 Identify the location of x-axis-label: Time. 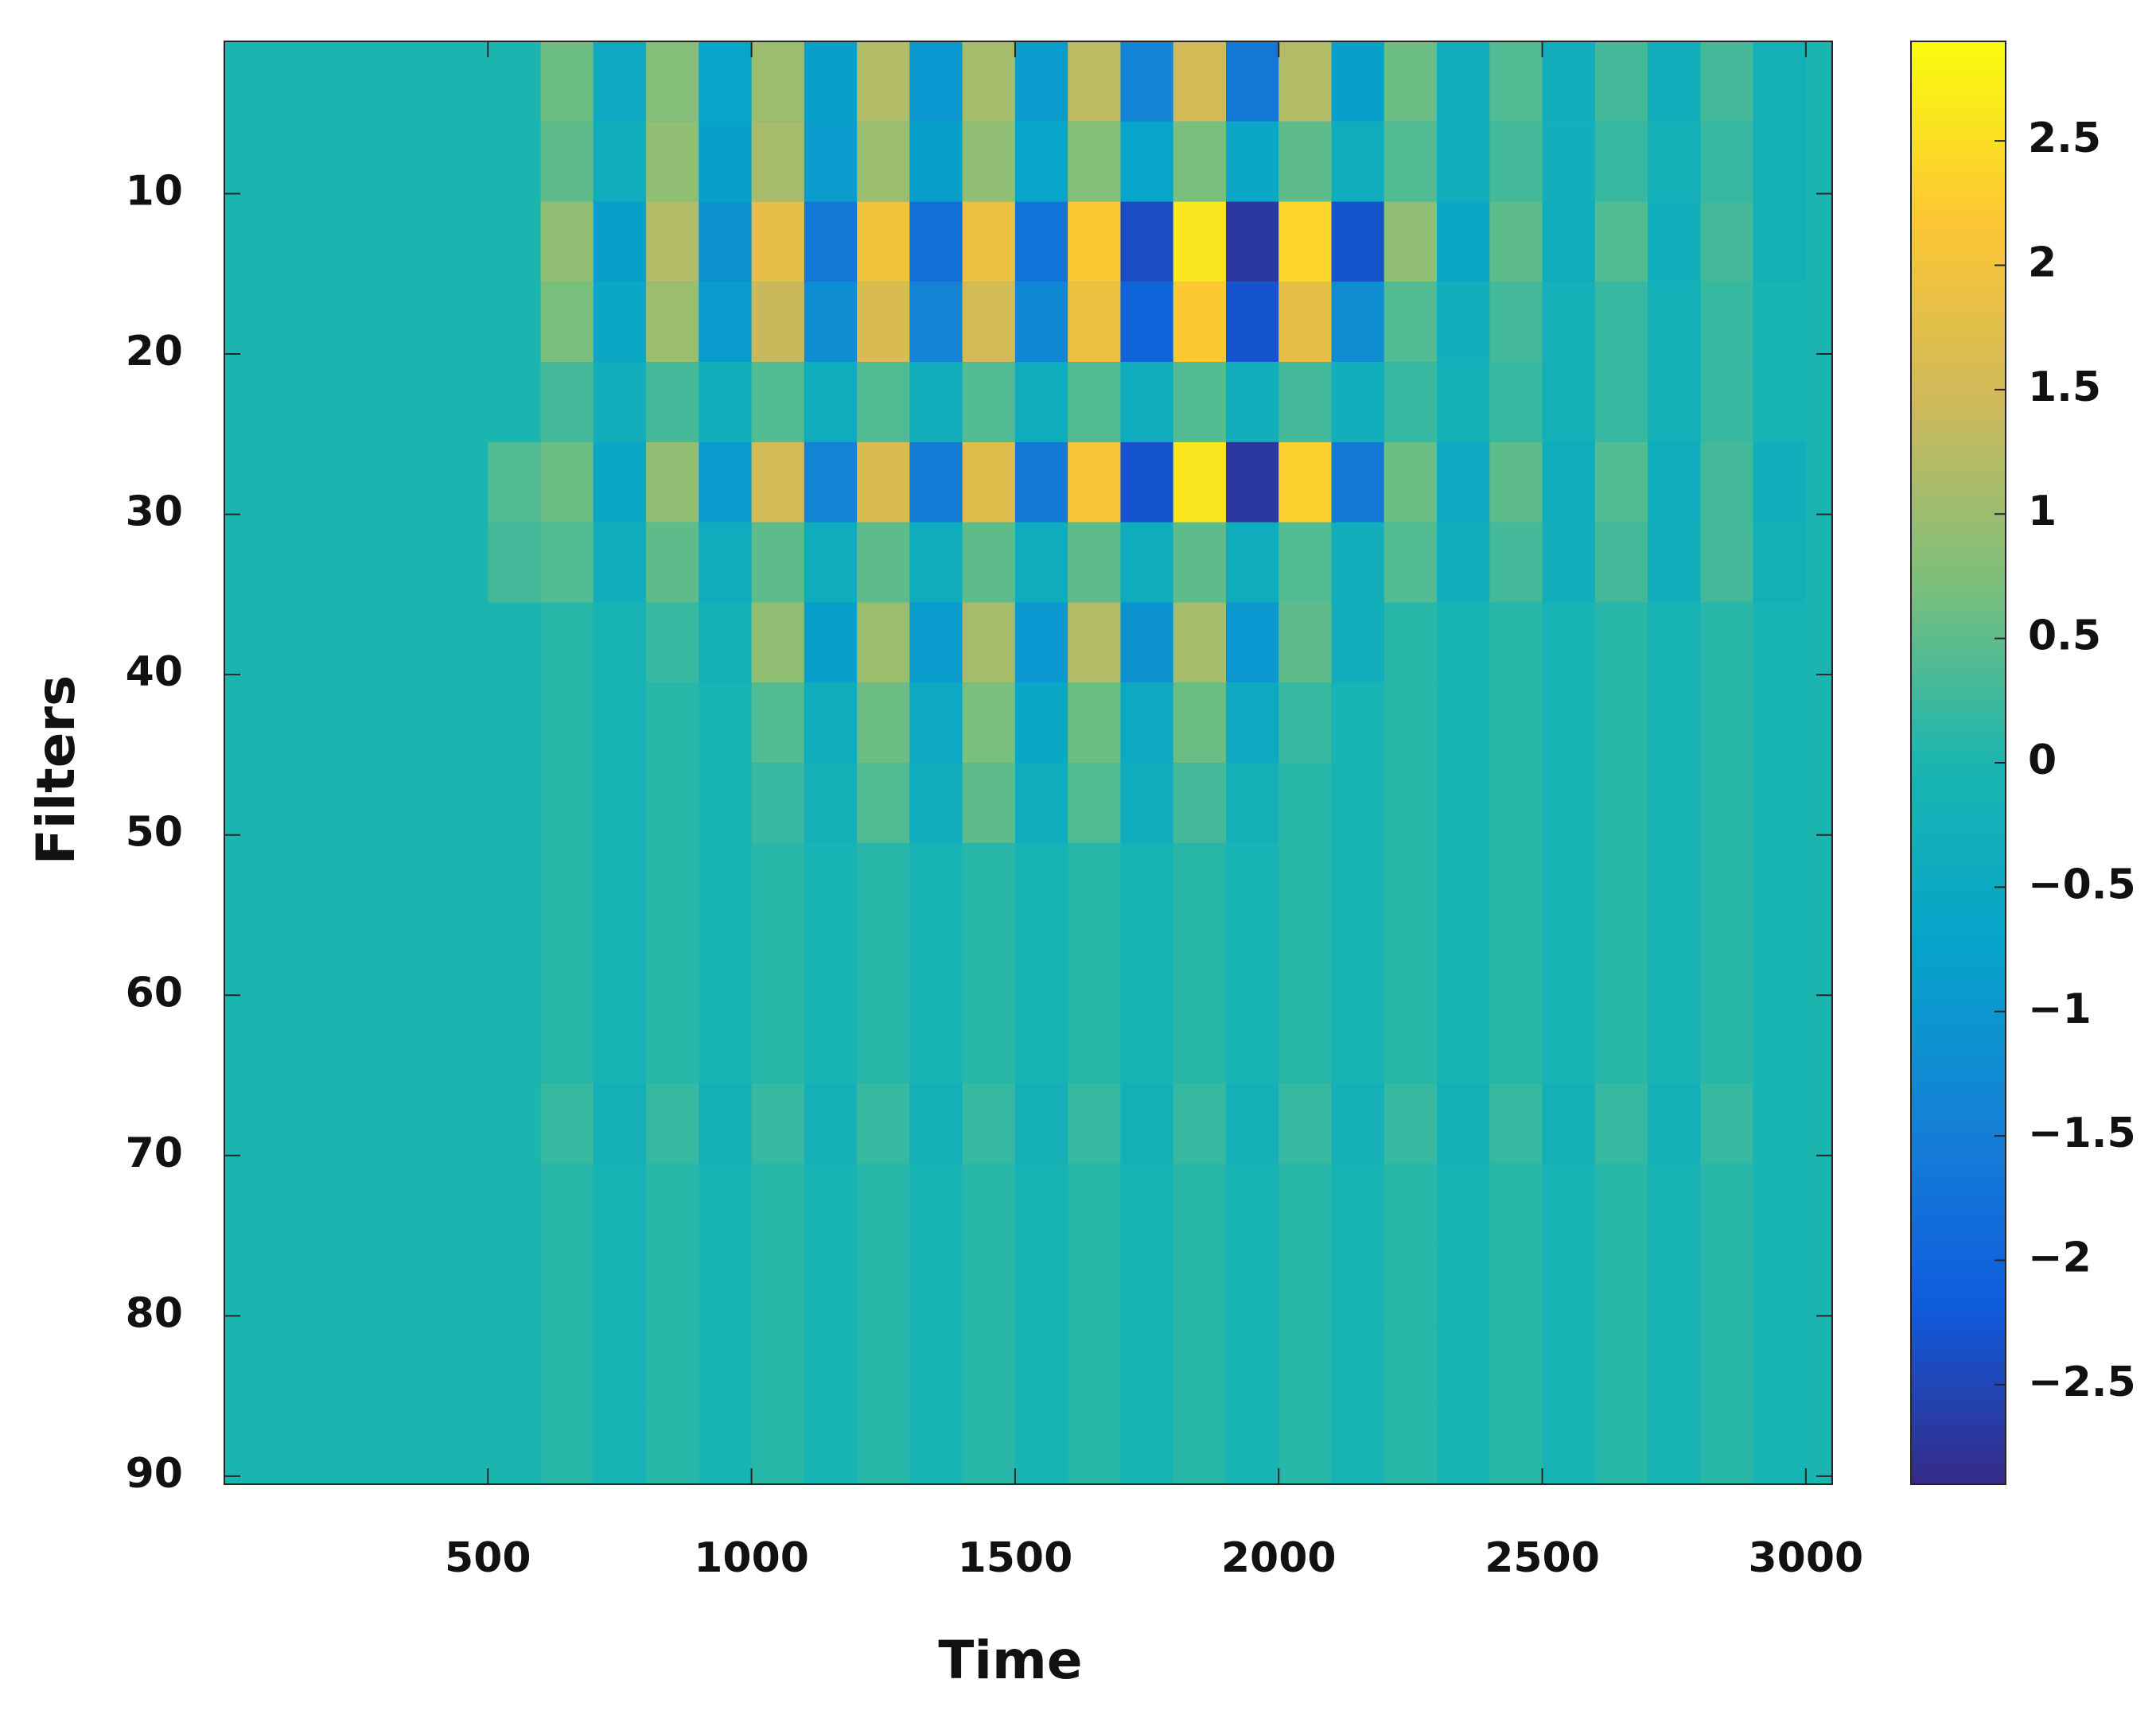
(1010, 1660).